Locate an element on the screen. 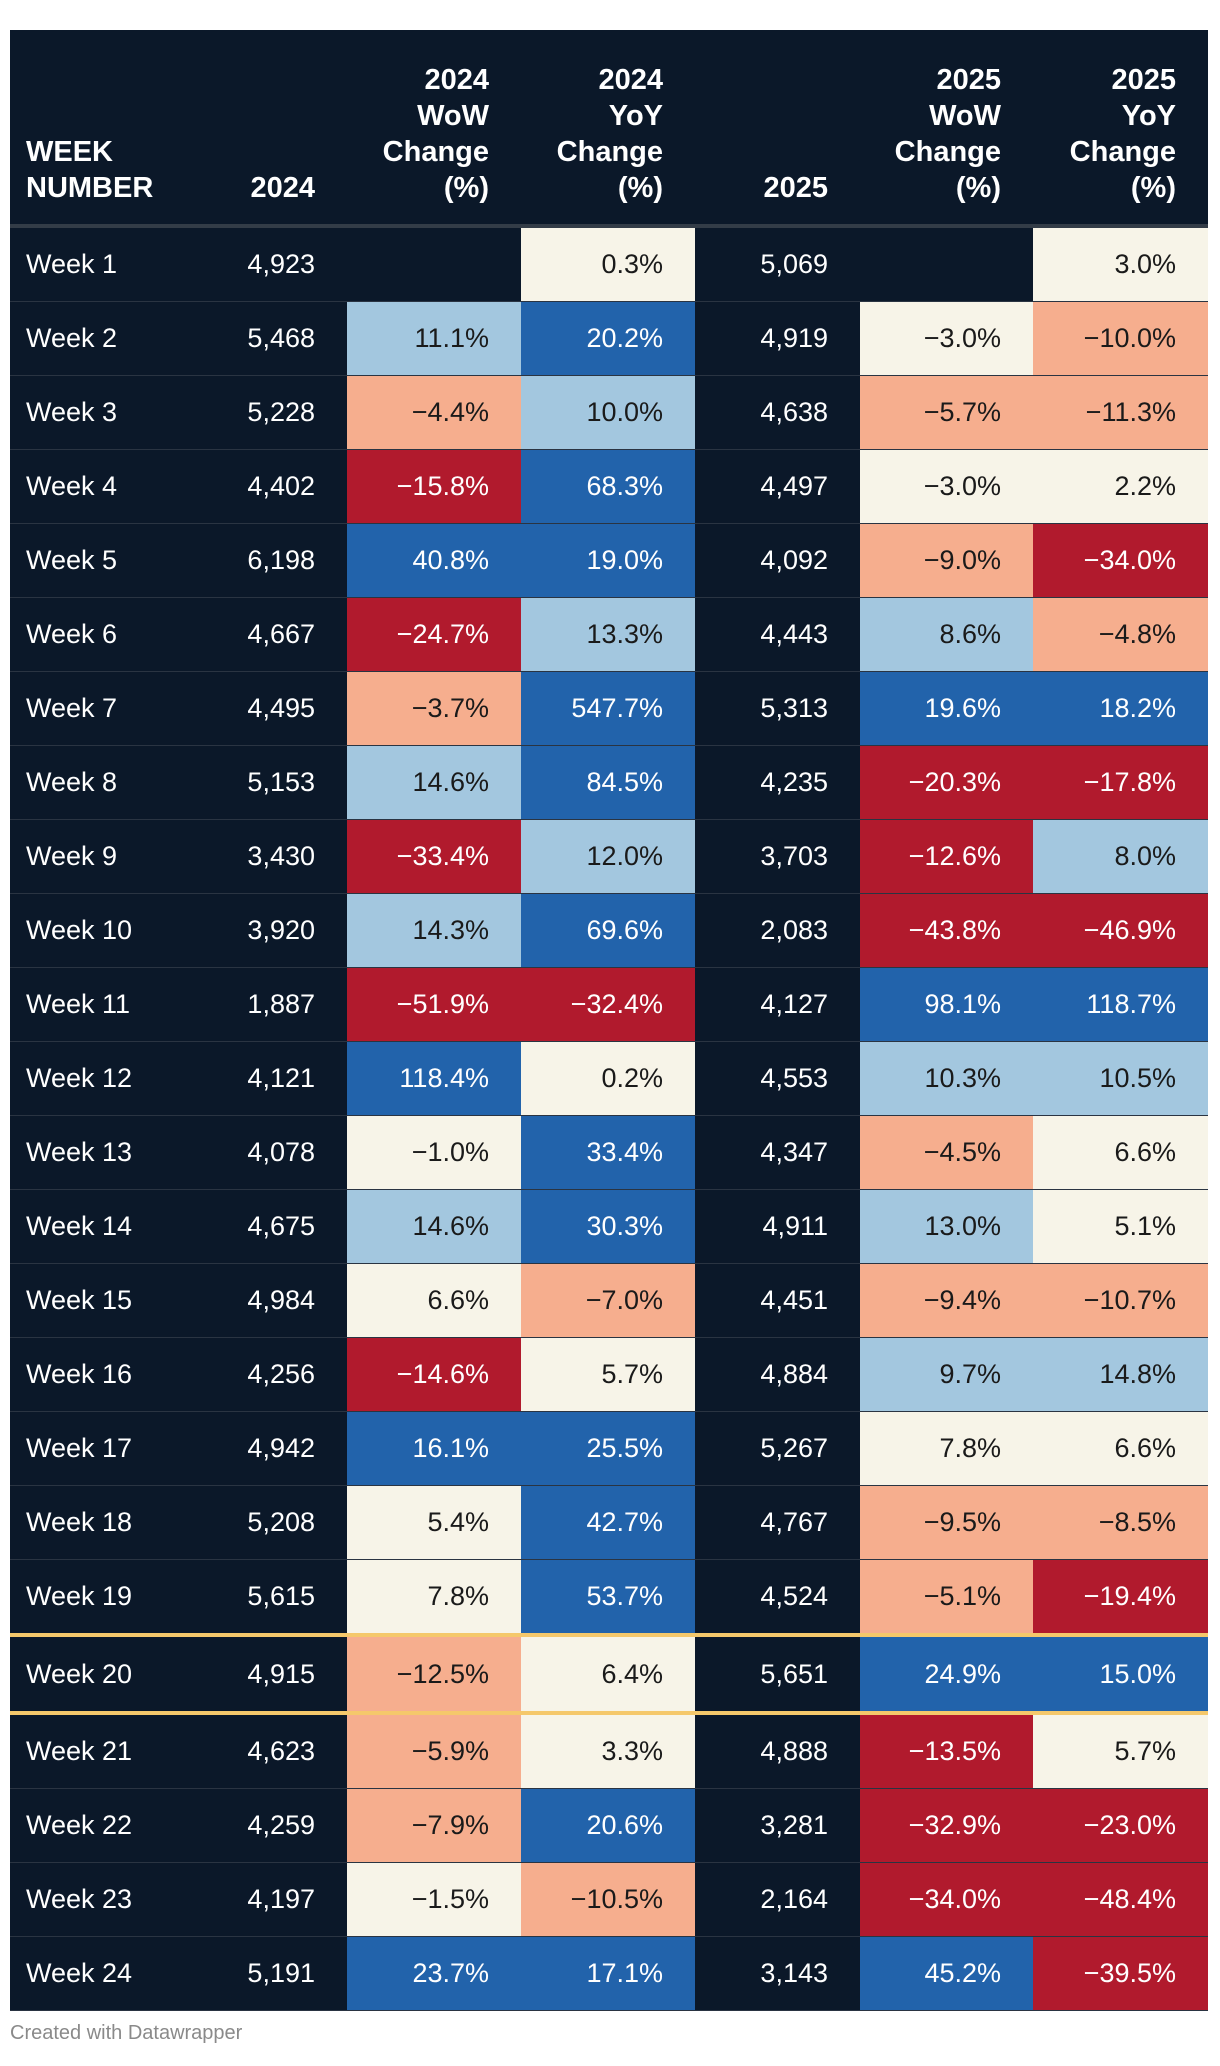  cell-2024: 4,121 is located at coordinates (273, 1078).